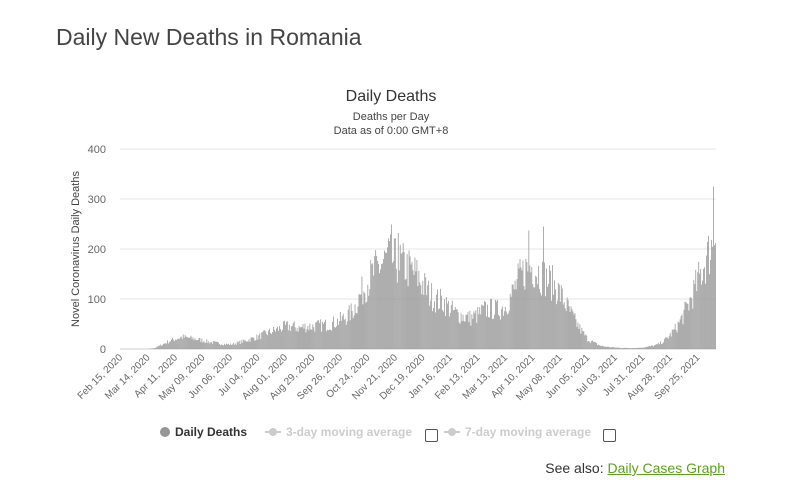 The width and height of the screenshot is (800, 494). What do you see at coordinates (609, 435) in the screenshot?
I see `toggle-7-day-average-checkbox` at bounding box center [609, 435].